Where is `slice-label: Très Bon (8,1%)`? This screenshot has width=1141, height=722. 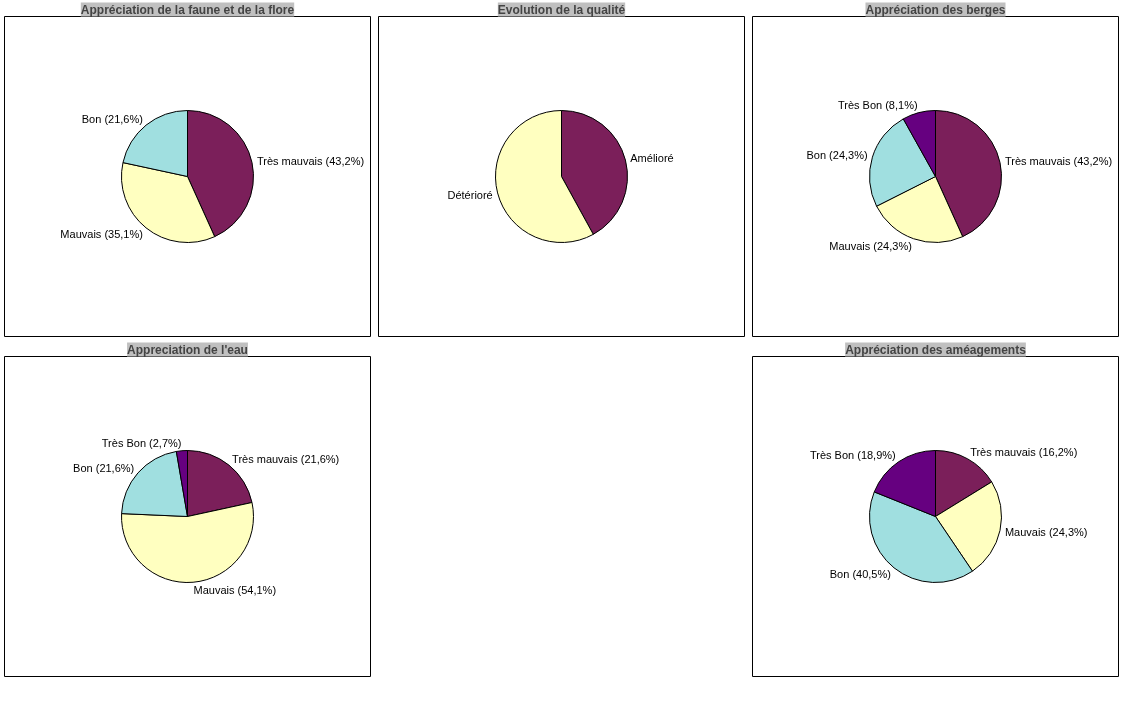 slice-label: Très Bon (8,1%) is located at coordinates (877, 104).